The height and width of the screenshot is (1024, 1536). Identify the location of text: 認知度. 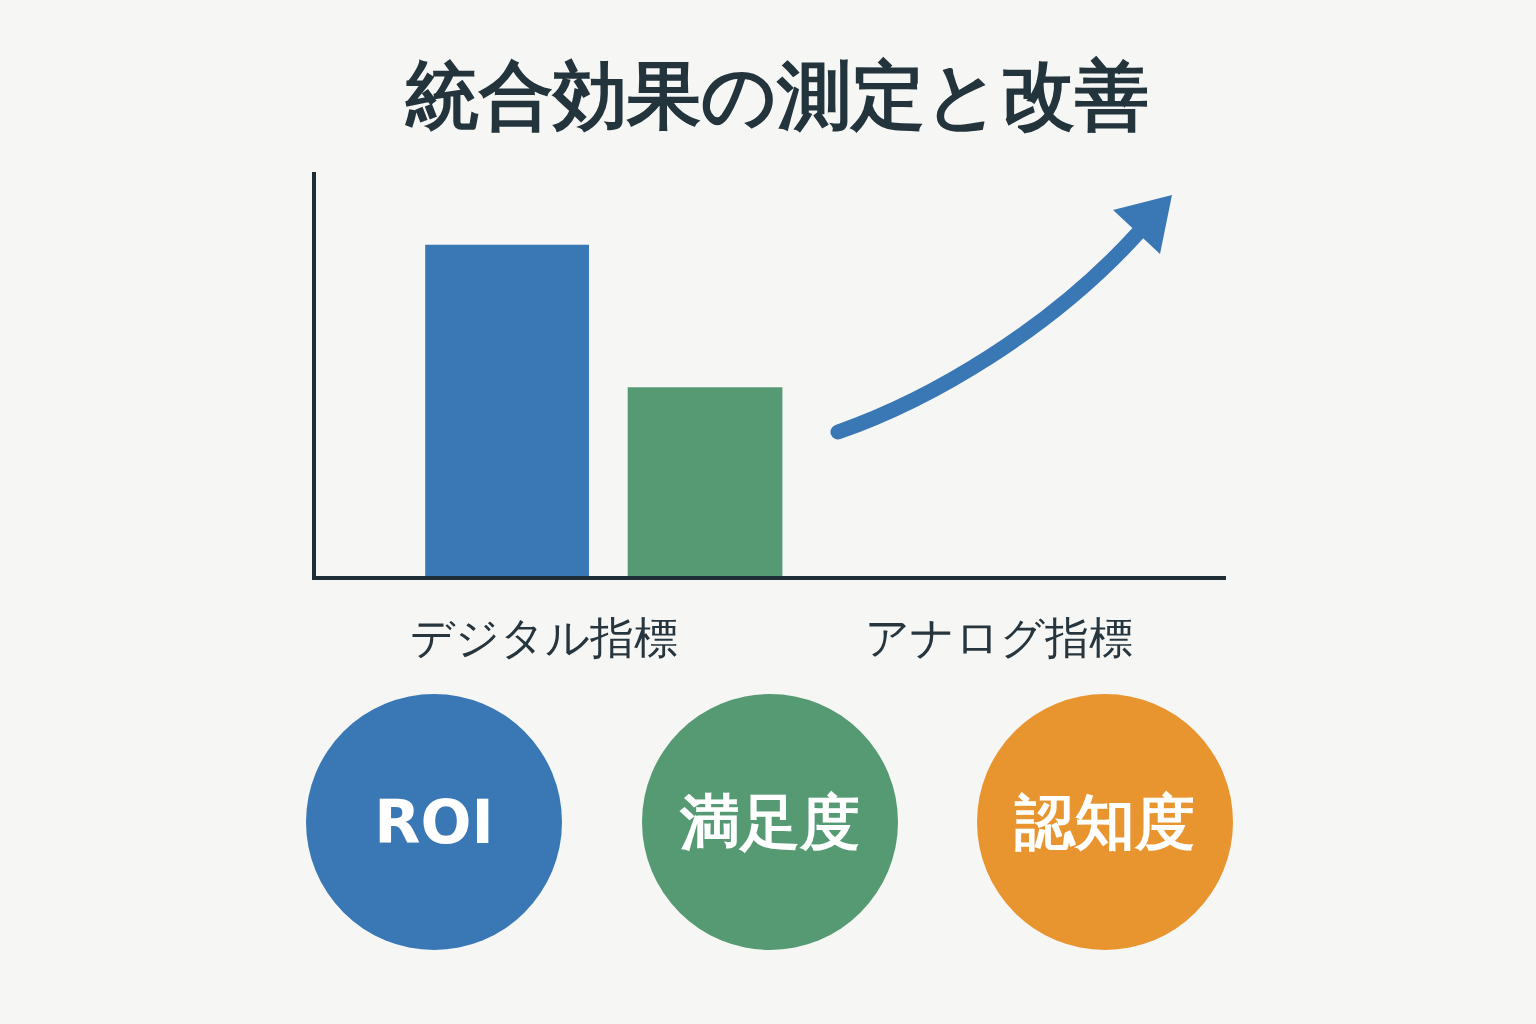
(1105, 822).